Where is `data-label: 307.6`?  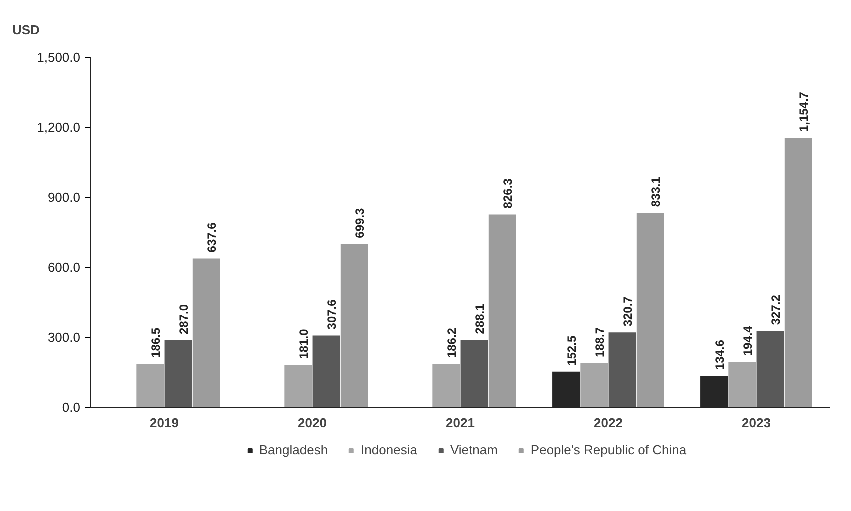 data-label: 307.6 is located at coordinates (332, 314).